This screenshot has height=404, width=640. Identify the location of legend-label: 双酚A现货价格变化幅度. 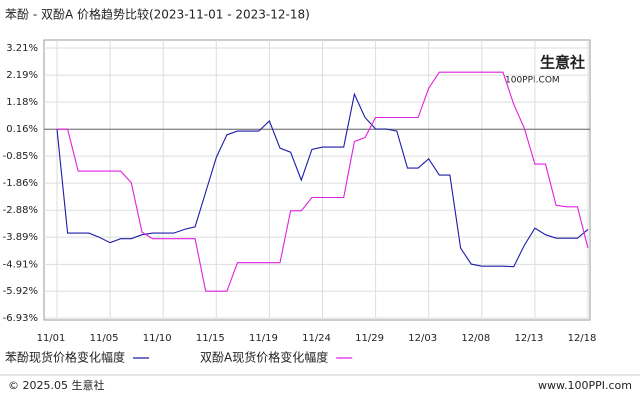
(264, 357).